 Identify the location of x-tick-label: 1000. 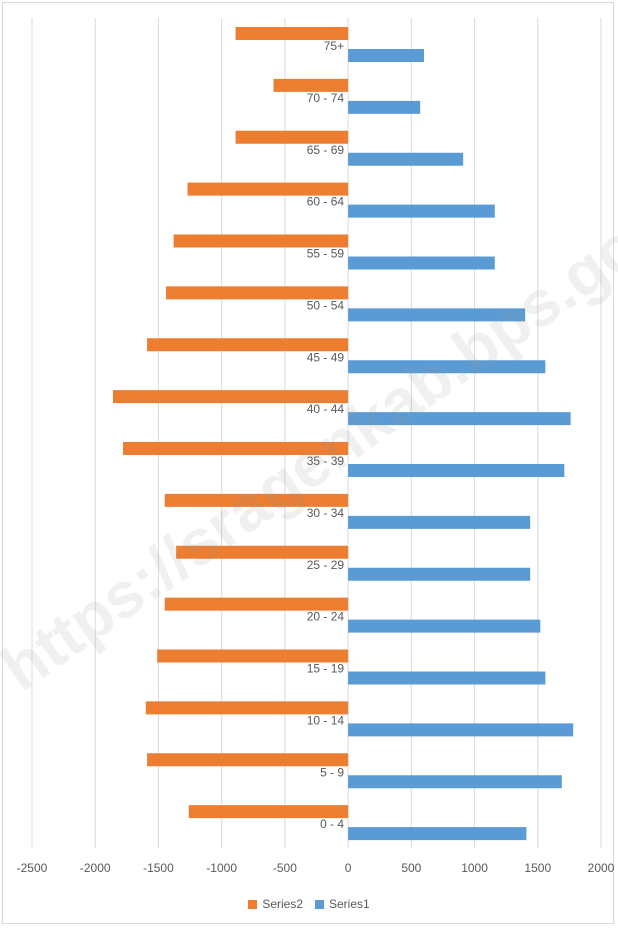
(474, 868).